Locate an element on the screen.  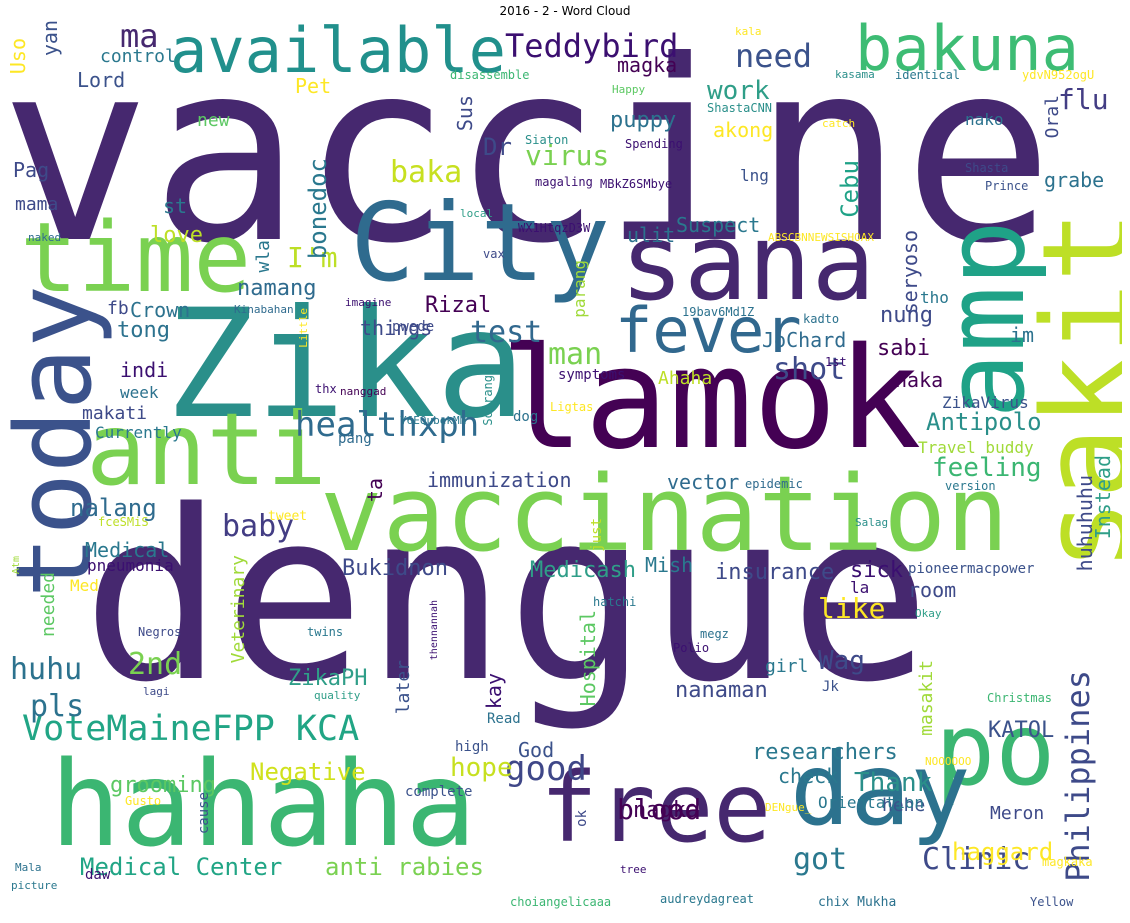
cloud-word: shot is located at coordinates (809, 369).